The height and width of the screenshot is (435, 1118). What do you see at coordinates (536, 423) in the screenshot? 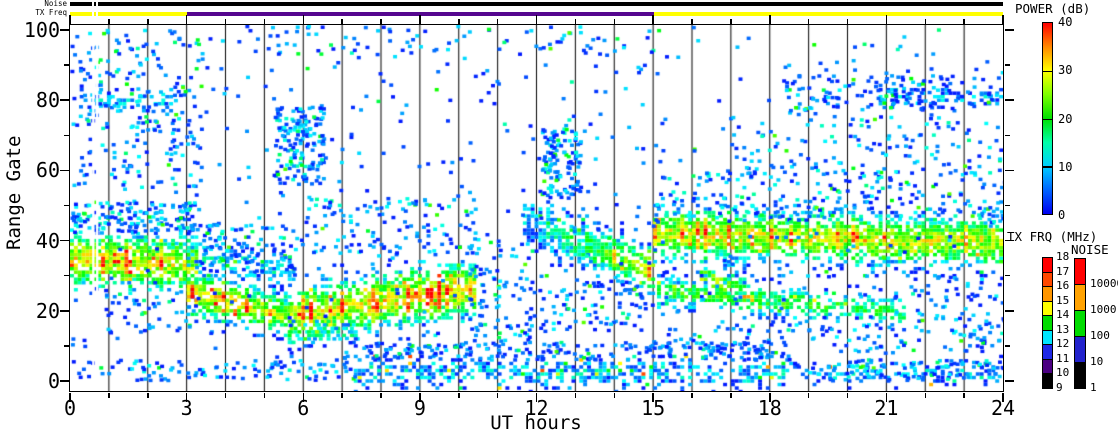
I see `x-axis-title: UT hours` at bounding box center [536, 423].